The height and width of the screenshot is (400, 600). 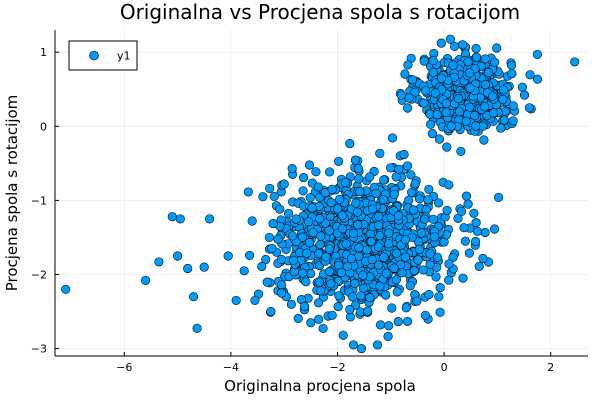 I want to click on x-tick-label: −6, so click(x=124, y=367).